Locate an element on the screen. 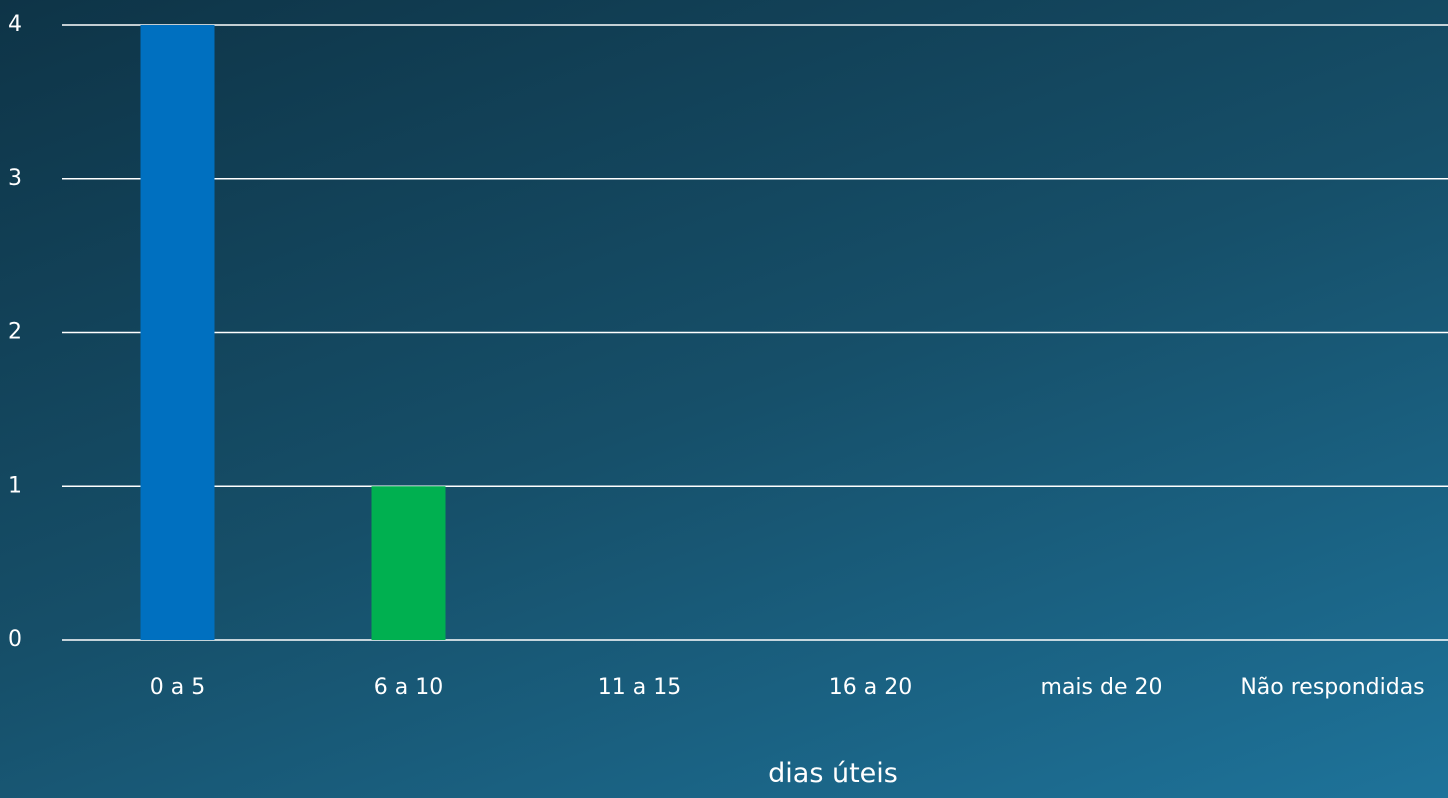  y-tick-label: 1 is located at coordinates (15, 485).